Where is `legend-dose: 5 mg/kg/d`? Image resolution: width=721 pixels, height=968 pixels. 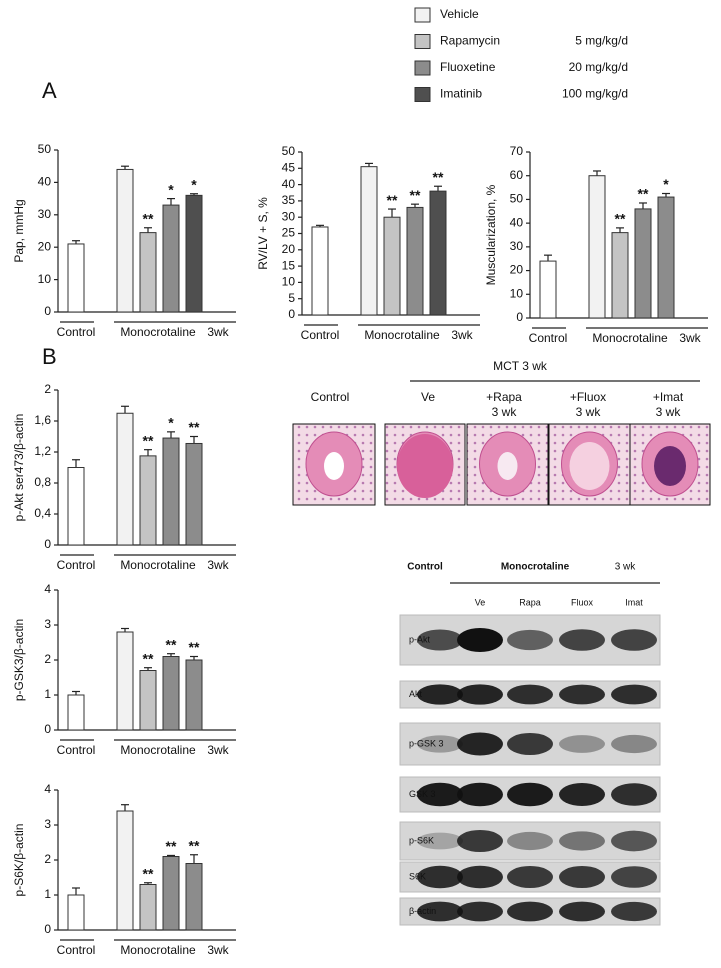
legend-dose: 5 mg/kg/d is located at coordinates (601, 41).